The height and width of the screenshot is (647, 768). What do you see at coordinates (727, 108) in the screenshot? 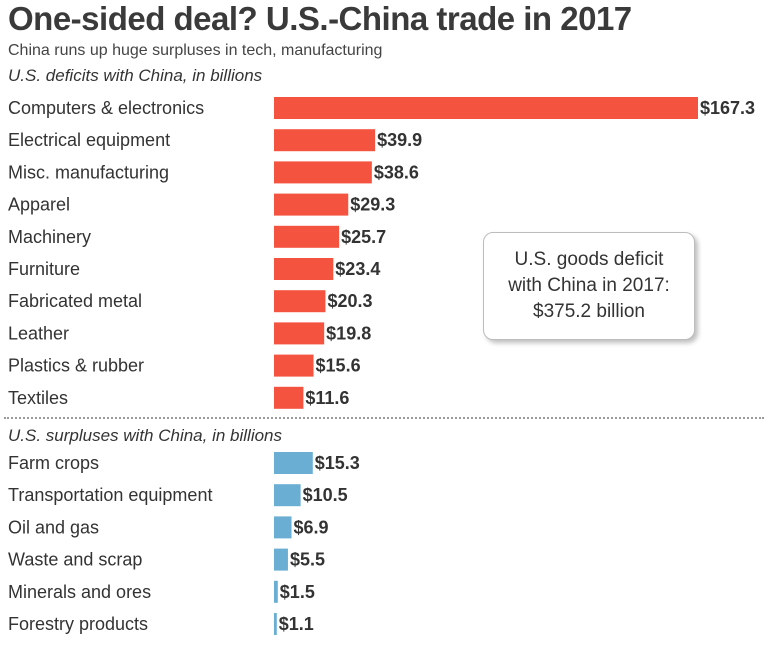
I see `value-label-computers-and-electronics: $167.3` at bounding box center [727, 108].